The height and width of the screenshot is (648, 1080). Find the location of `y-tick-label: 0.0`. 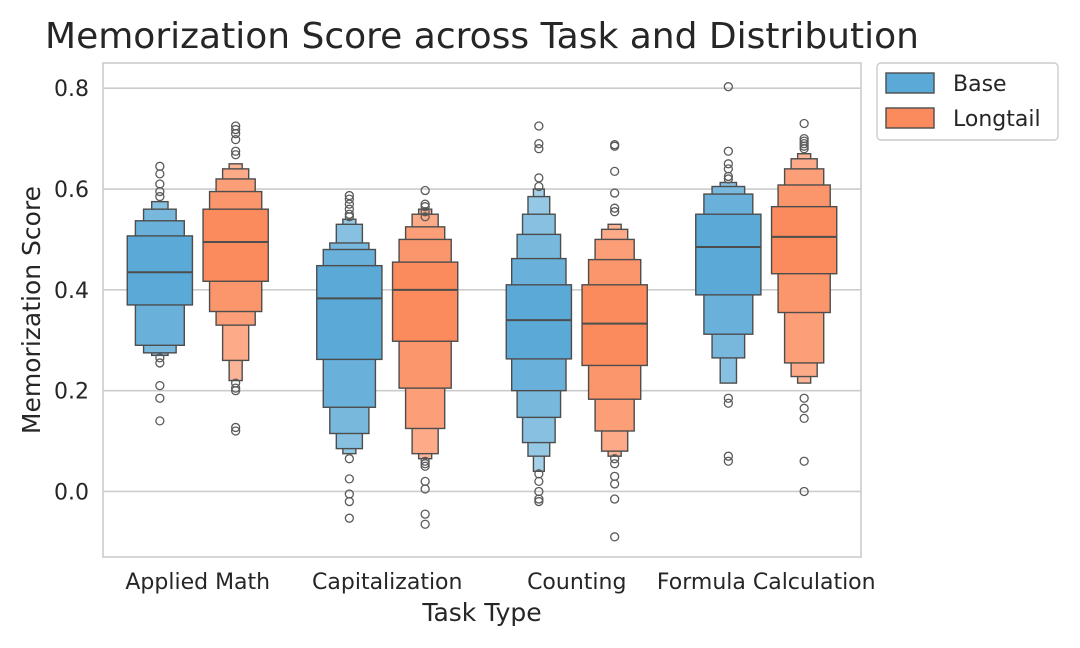

y-tick-label: 0.0 is located at coordinates (71, 492).